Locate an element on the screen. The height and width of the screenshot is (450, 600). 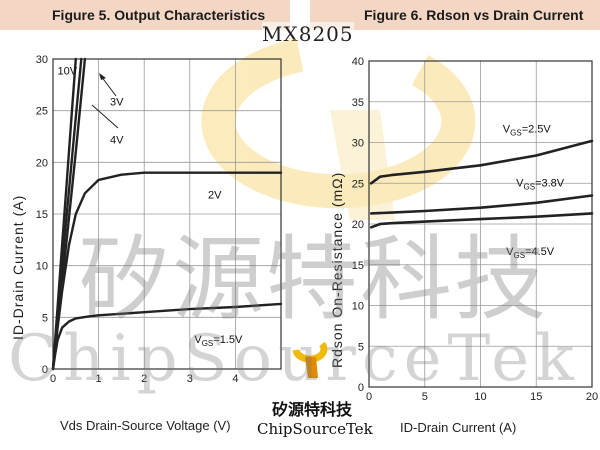
x-tick-label: 3 is located at coordinates (190, 379).